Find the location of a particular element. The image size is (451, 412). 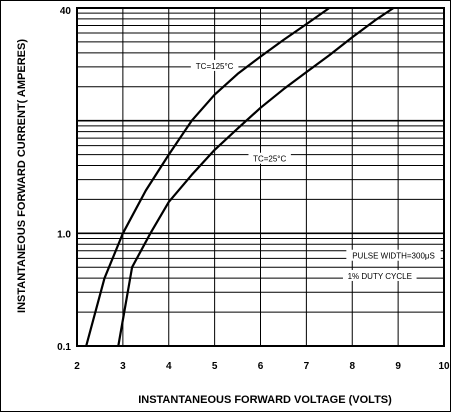

annotation-label: TC=125°C is located at coordinates (215, 66).